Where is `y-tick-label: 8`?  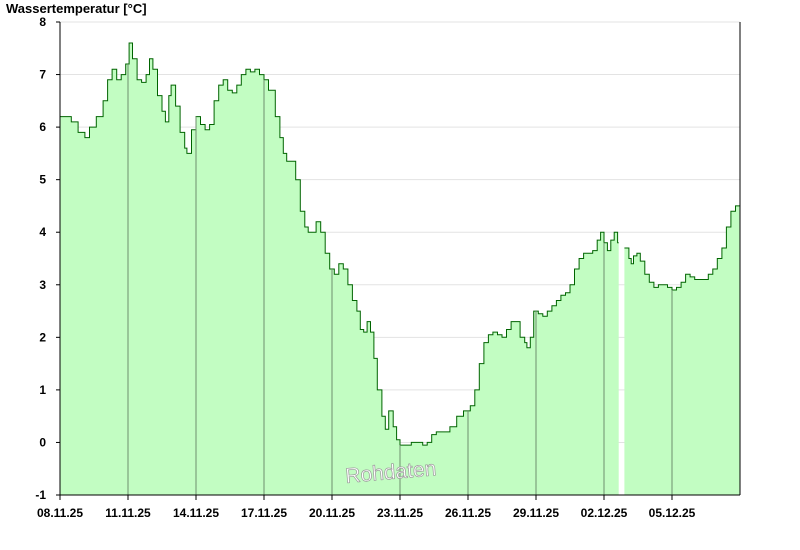
y-tick-label: 8 is located at coordinates (42, 22).